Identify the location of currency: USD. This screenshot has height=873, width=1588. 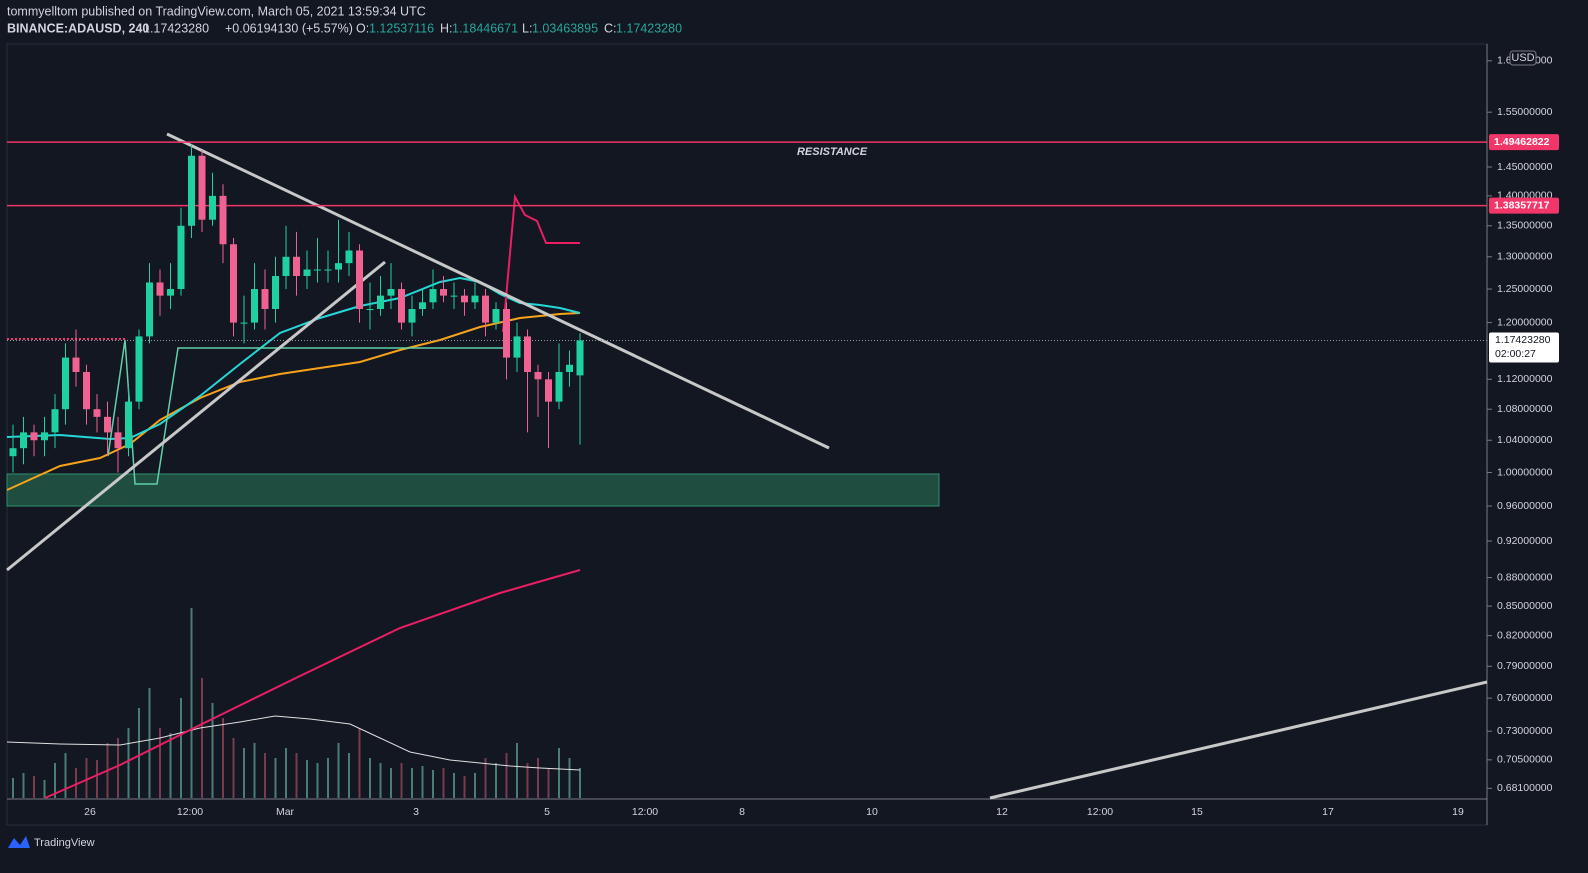
(1522, 58).